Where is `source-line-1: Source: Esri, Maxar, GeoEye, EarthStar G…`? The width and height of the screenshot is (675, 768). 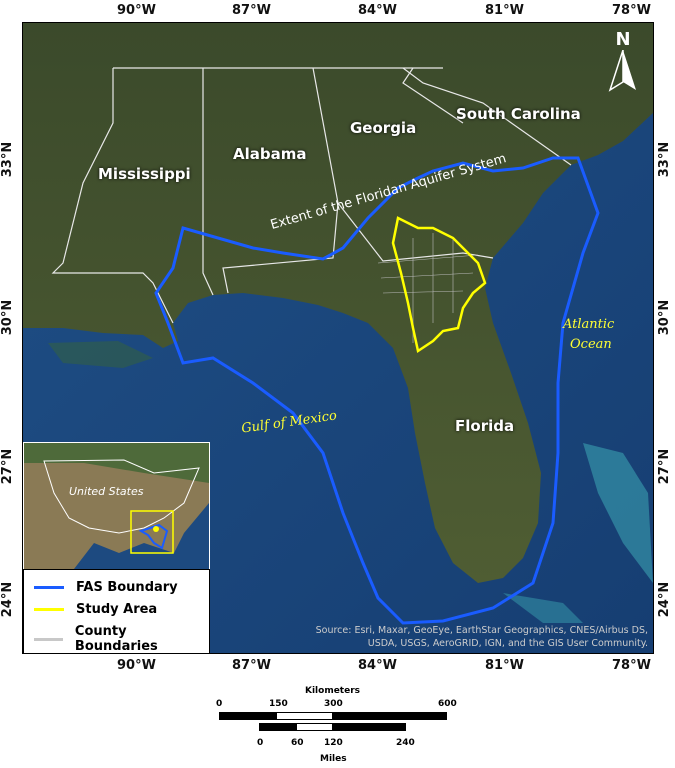
source-line-1: Source: Esri, Maxar, GeoEye, EarthStar G… is located at coordinates (481, 630).